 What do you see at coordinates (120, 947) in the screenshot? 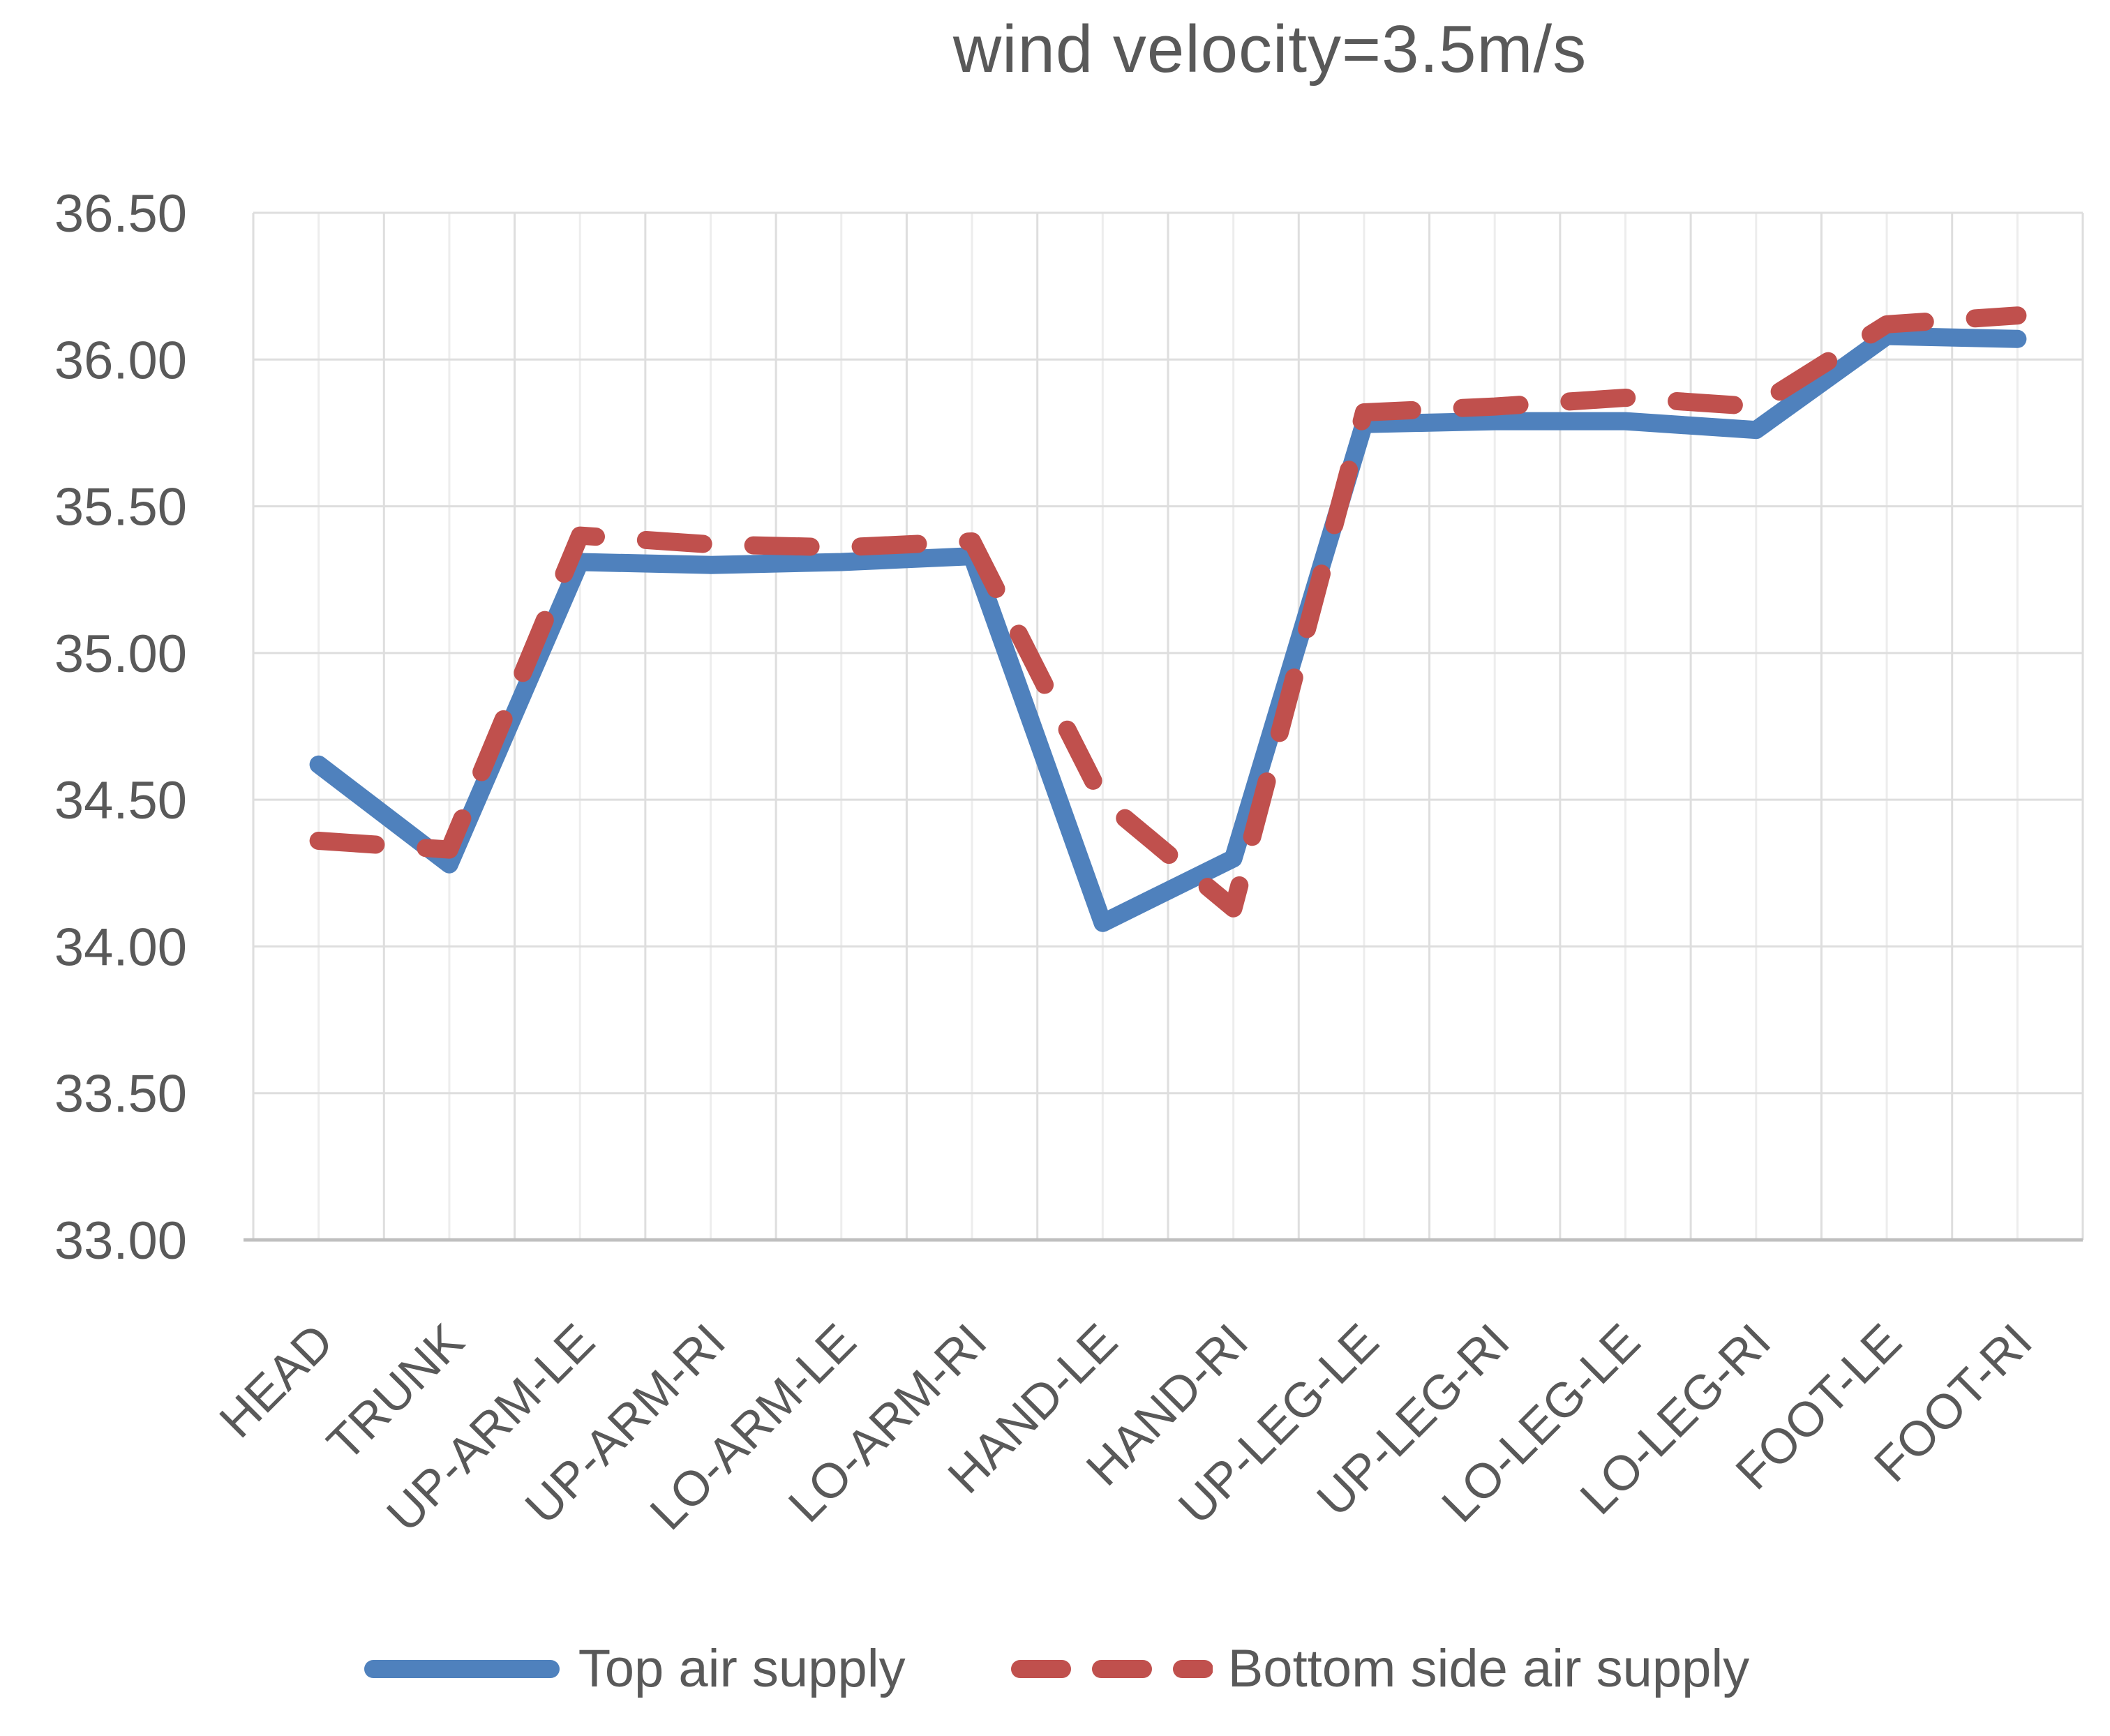
I see `y-tick-label: 34.00` at bounding box center [120, 947].